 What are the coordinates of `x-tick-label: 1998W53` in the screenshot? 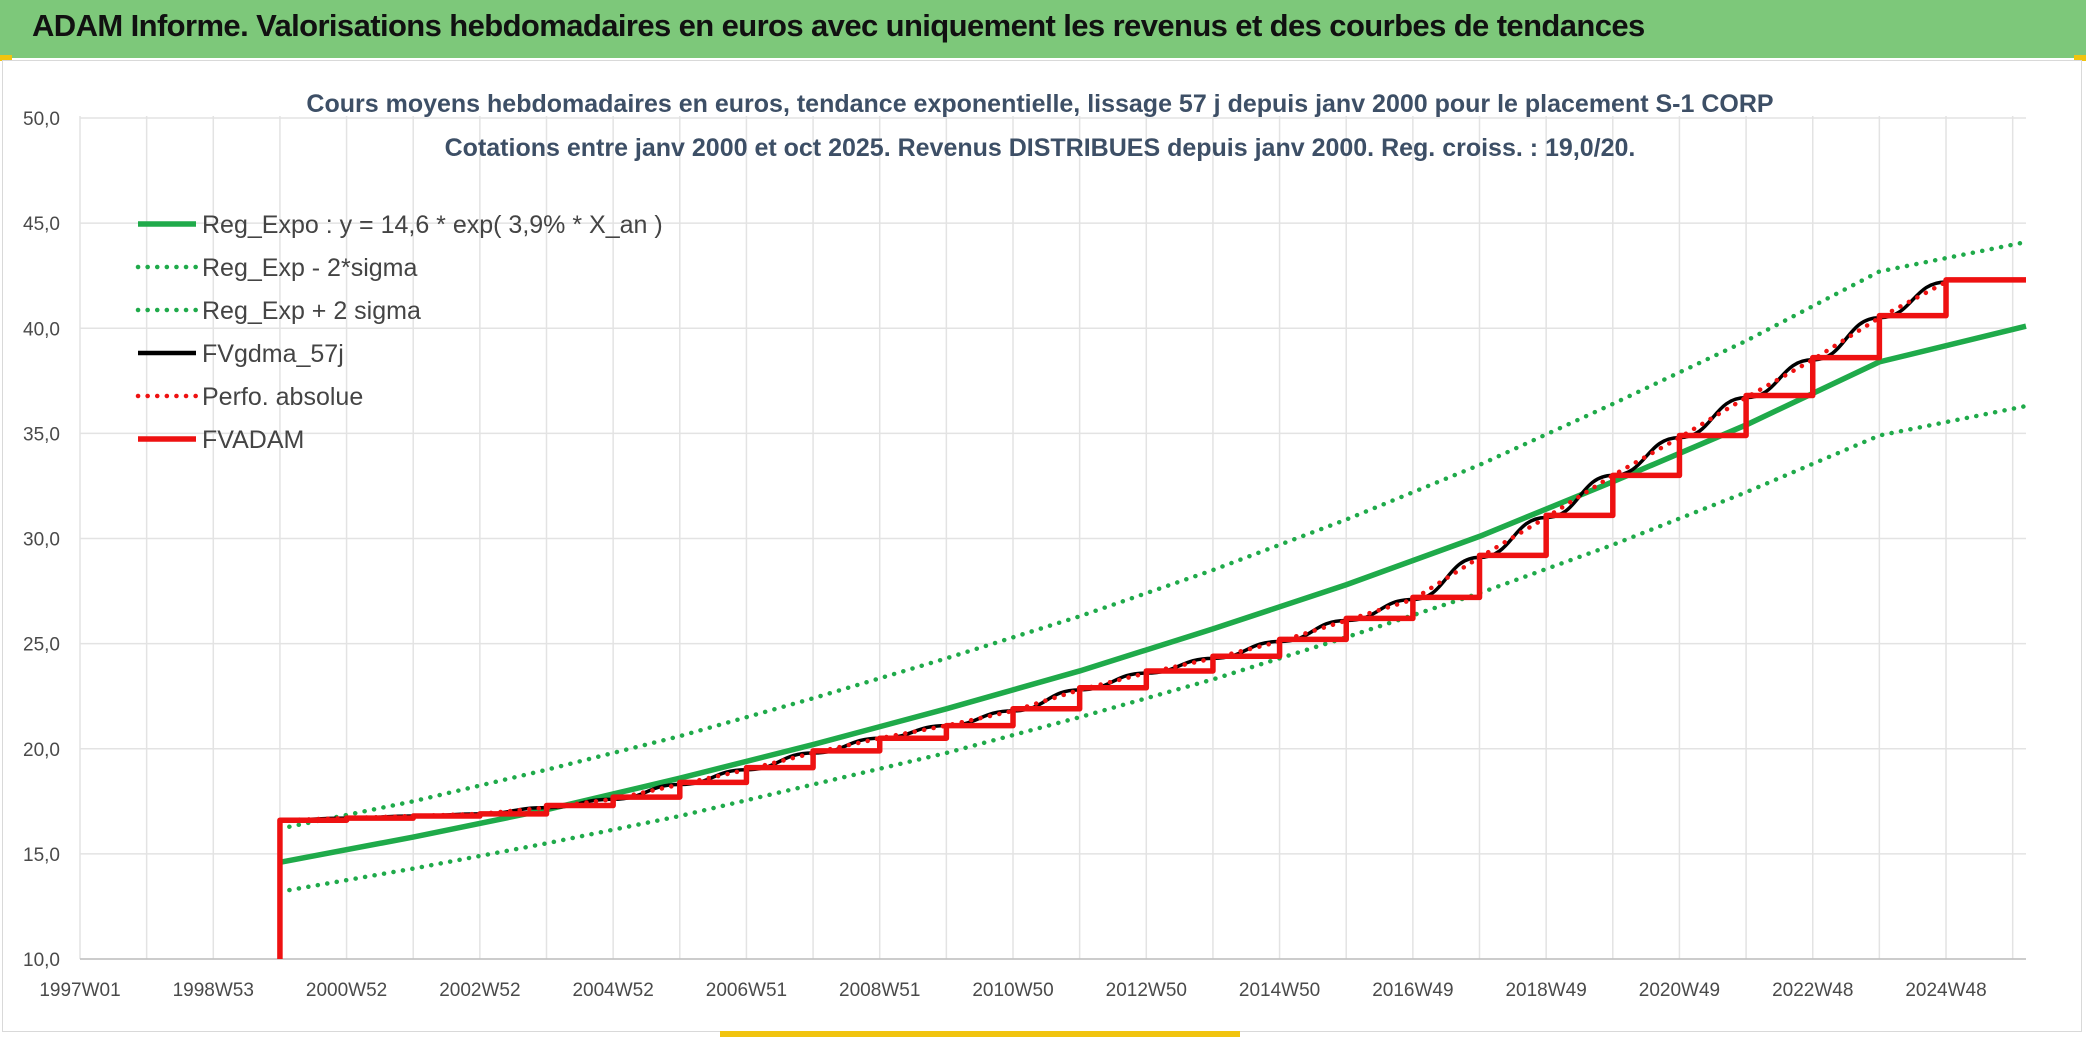 It's located at (213, 990).